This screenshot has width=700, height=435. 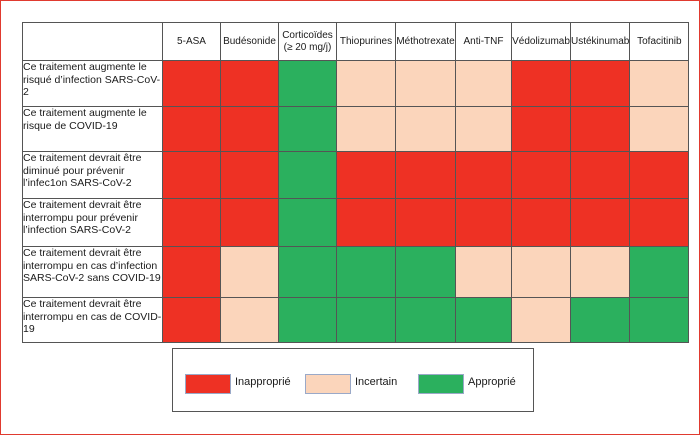 What do you see at coordinates (191, 41) in the screenshot?
I see `column-header: 5-ASA` at bounding box center [191, 41].